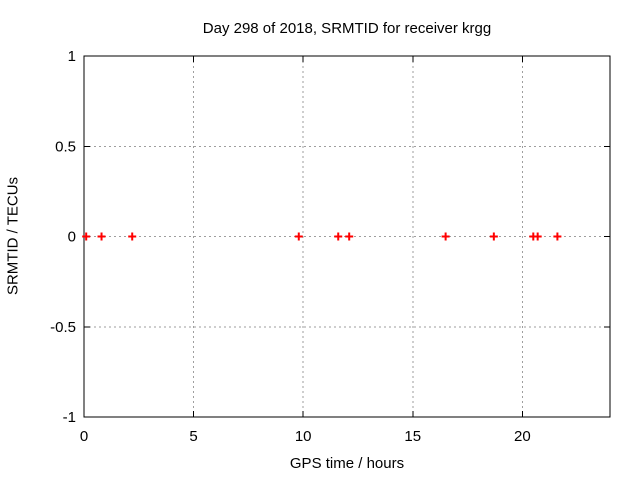 The image size is (640, 480). What do you see at coordinates (63, 327) in the screenshot?
I see `y-tick-label: -0.5` at bounding box center [63, 327].